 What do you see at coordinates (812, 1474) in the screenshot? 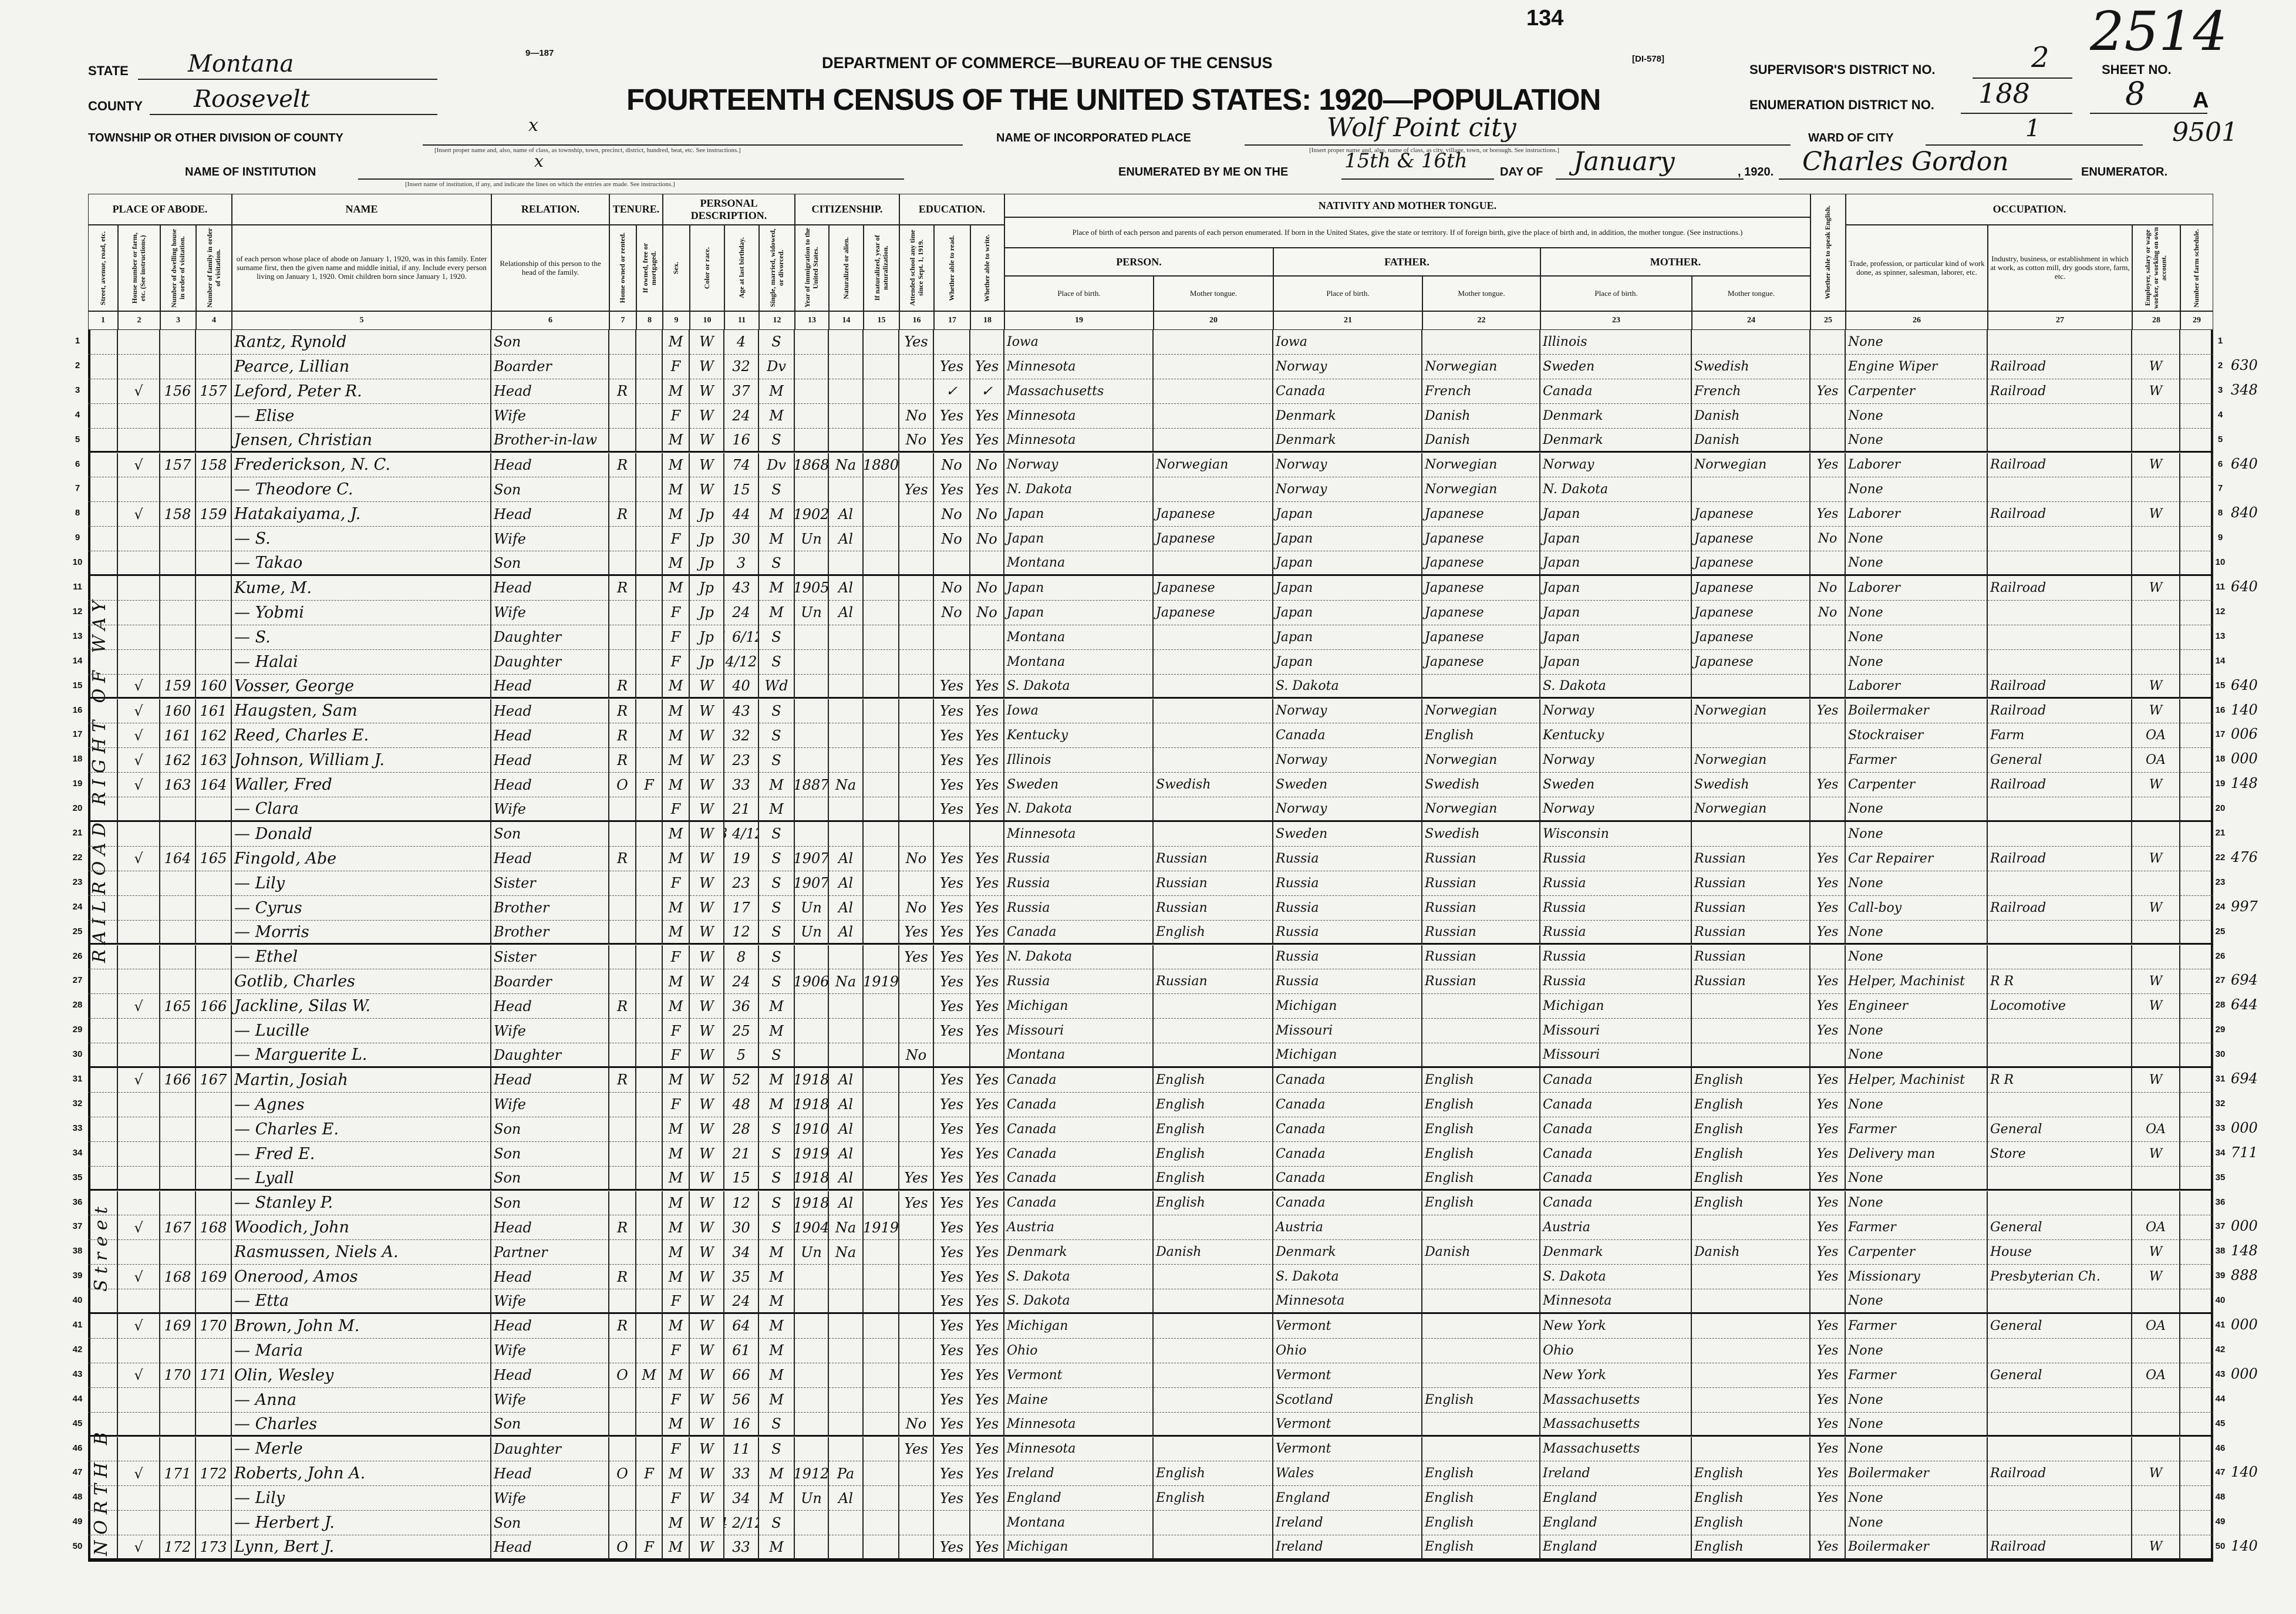
I see `cell-immigration-year: 1912` at bounding box center [812, 1474].